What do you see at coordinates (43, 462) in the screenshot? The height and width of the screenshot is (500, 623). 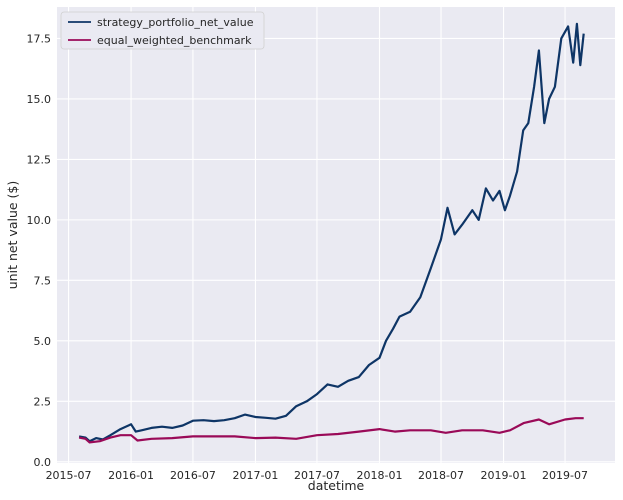 I see `y-tick-label: 0.0` at bounding box center [43, 462].